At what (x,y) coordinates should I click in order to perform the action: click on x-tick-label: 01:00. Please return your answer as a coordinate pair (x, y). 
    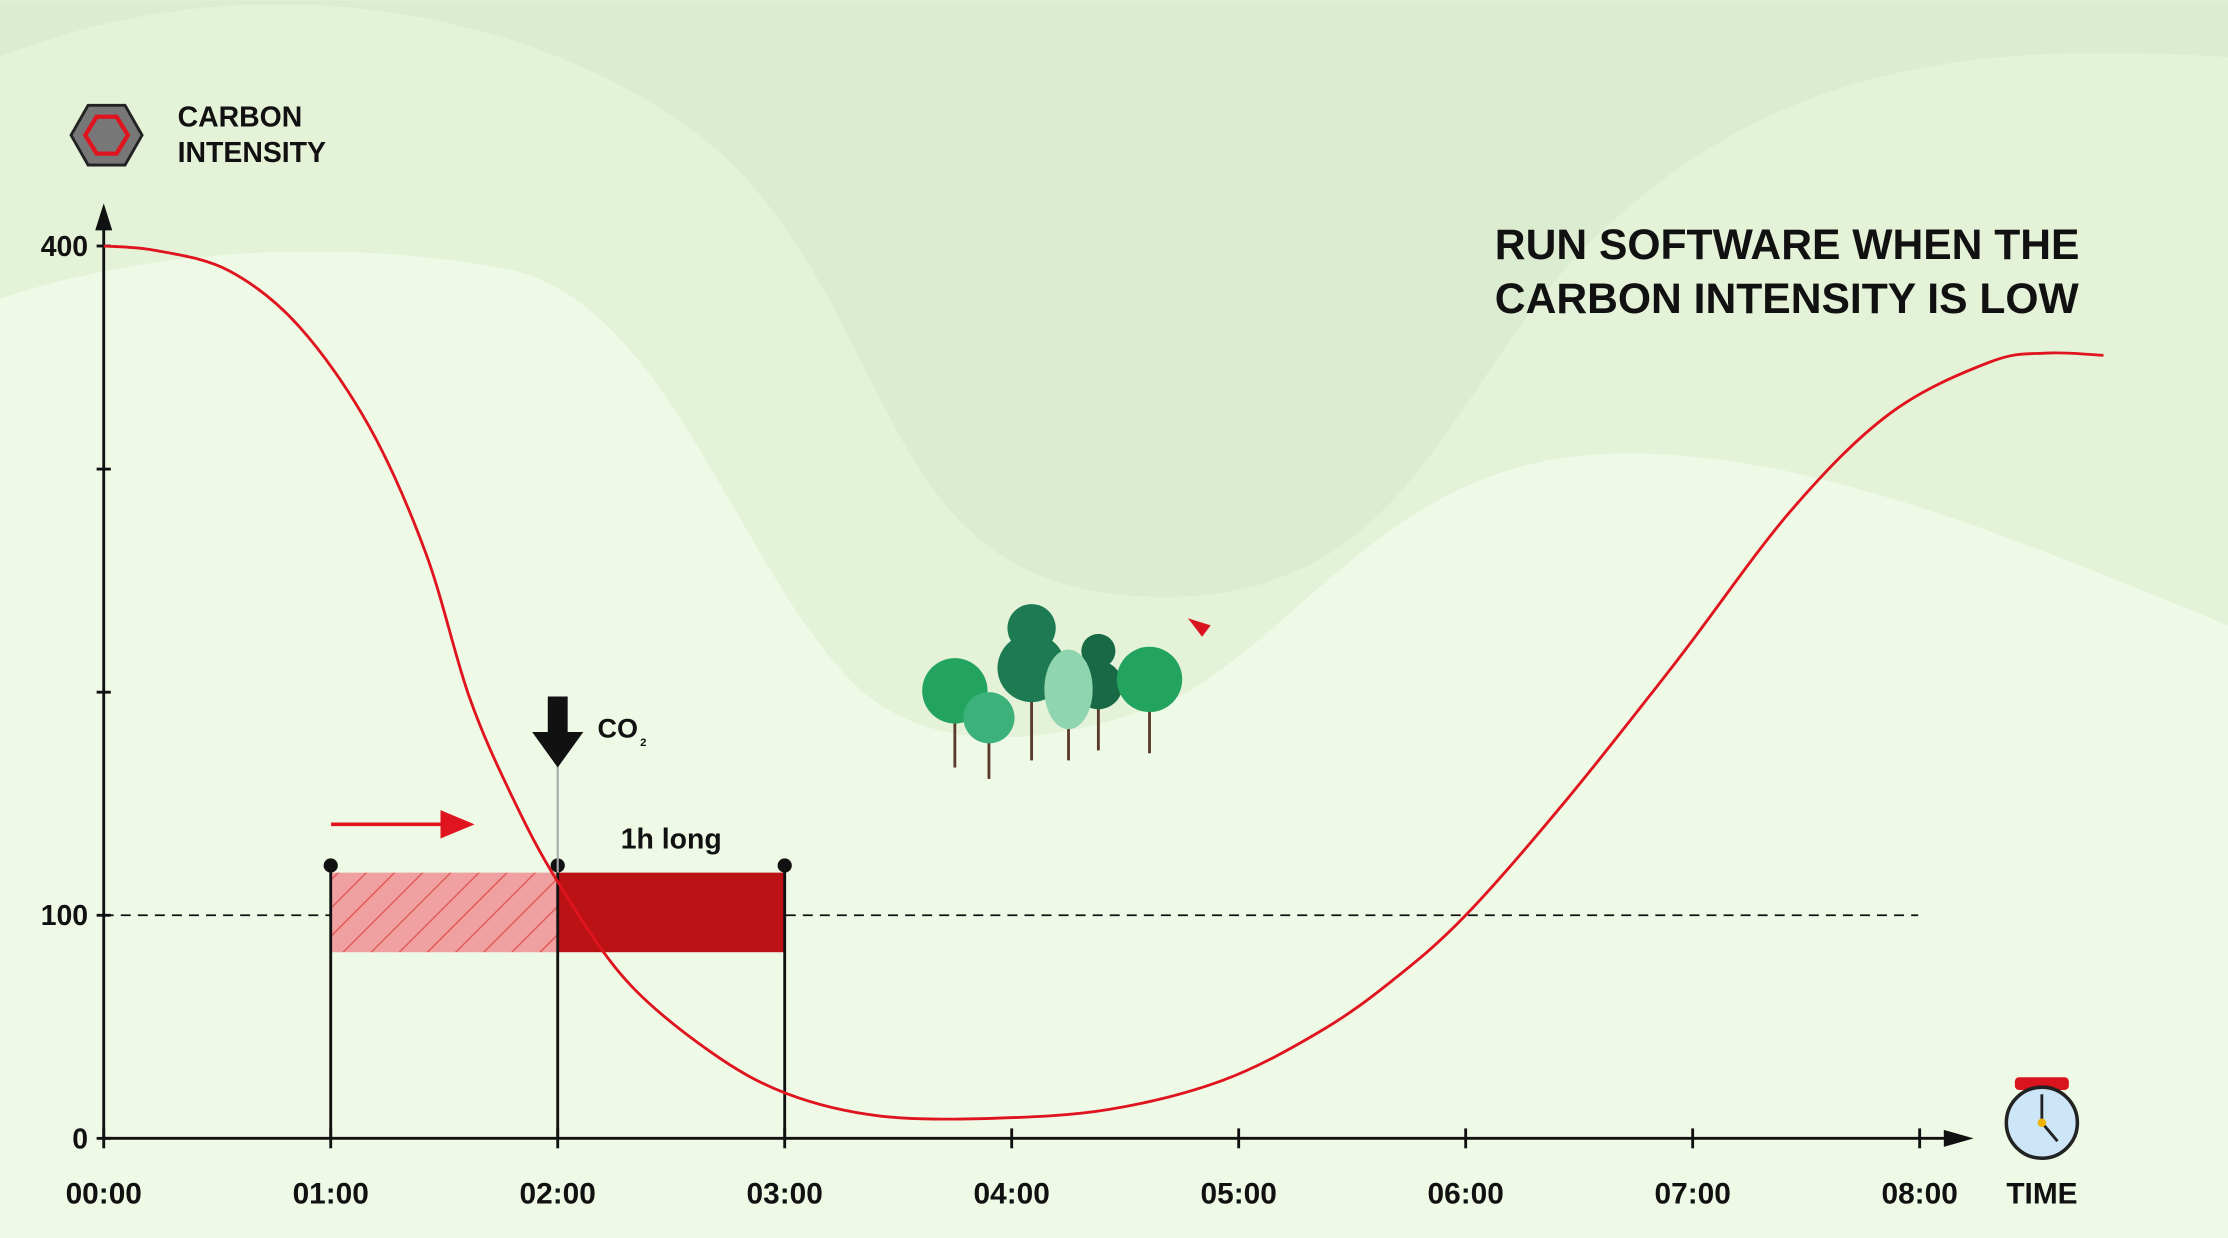
    Looking at the image, I should click on (331, 1194).